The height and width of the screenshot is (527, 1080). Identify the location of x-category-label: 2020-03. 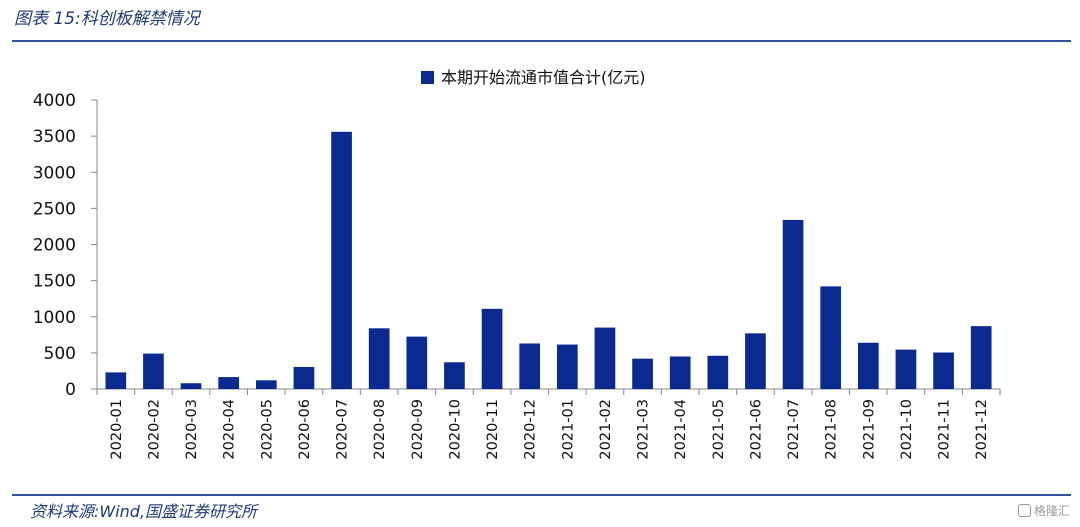
(192, 429).